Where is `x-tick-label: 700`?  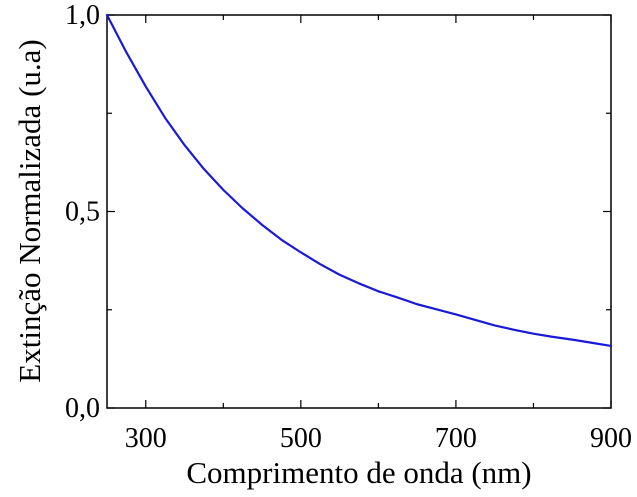
x-tick-label: 700 is located at coordinates (456, 438).